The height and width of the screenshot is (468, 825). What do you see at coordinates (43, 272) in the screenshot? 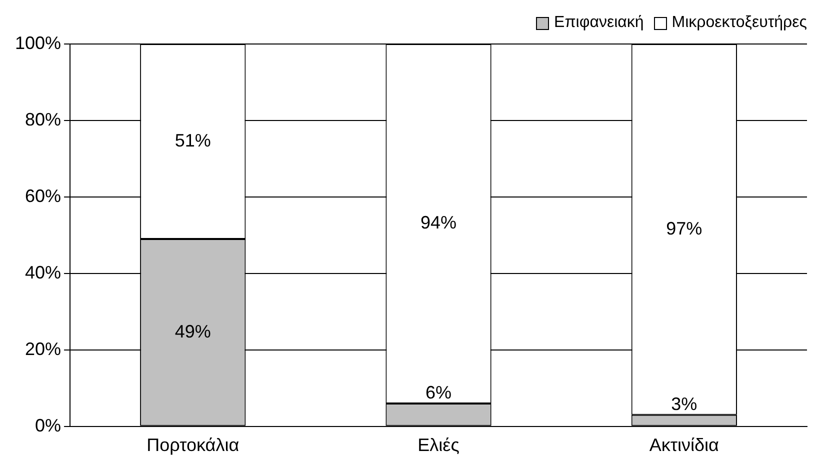
I see `y-tick-label: 40%` at bounding box center [43, 272].